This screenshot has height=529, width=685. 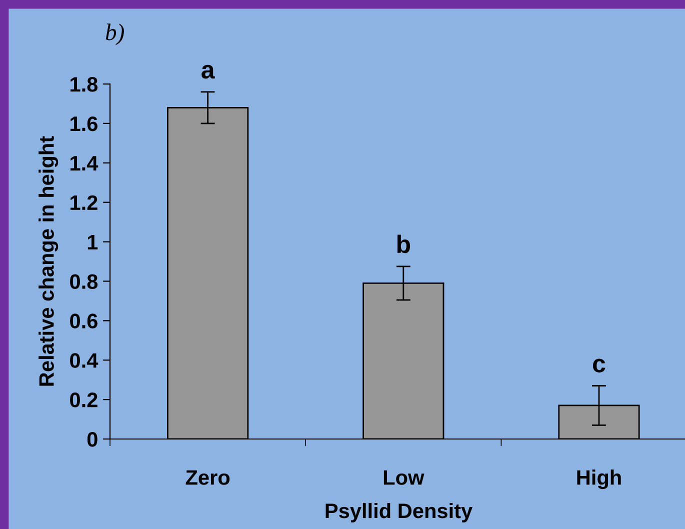 I want to click on y-tick-label: 0.6, so click(x=84, y=321).